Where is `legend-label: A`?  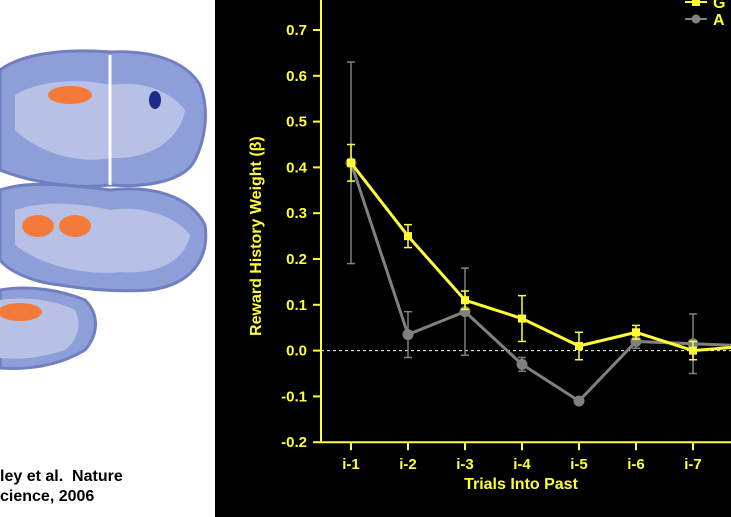
legend-label: A is located at coordinates (719, 20).